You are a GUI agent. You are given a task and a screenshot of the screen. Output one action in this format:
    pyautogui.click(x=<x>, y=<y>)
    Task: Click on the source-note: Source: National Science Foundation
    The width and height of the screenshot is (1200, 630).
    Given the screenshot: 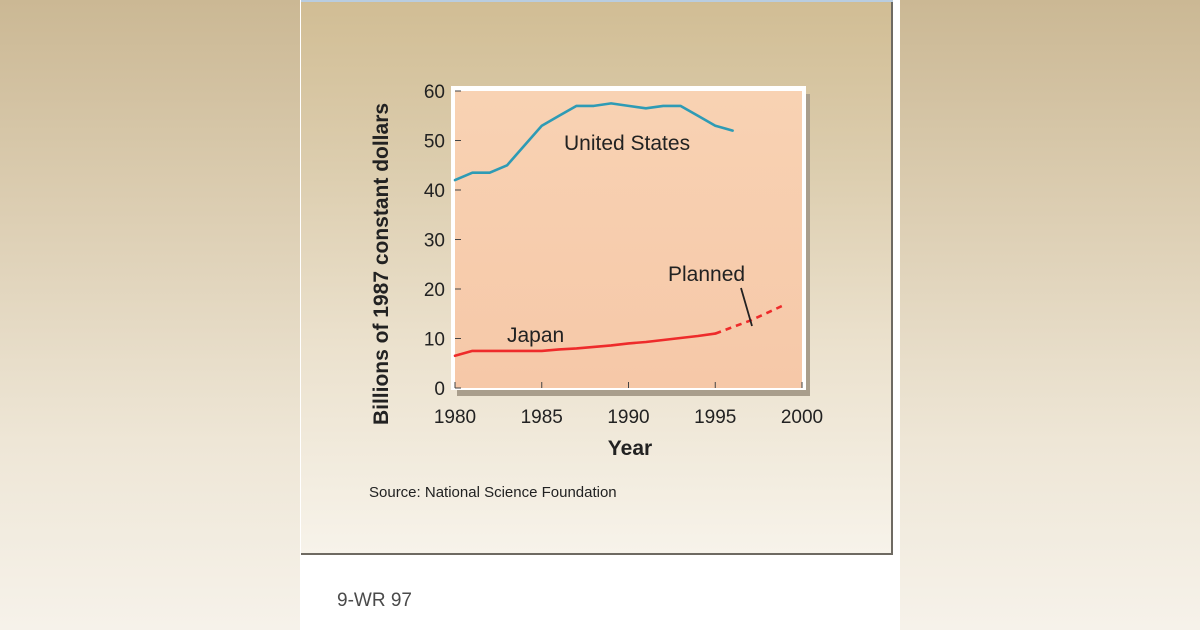 What is the action you would take?
    pyautogui.click(x=493, y=492)
    